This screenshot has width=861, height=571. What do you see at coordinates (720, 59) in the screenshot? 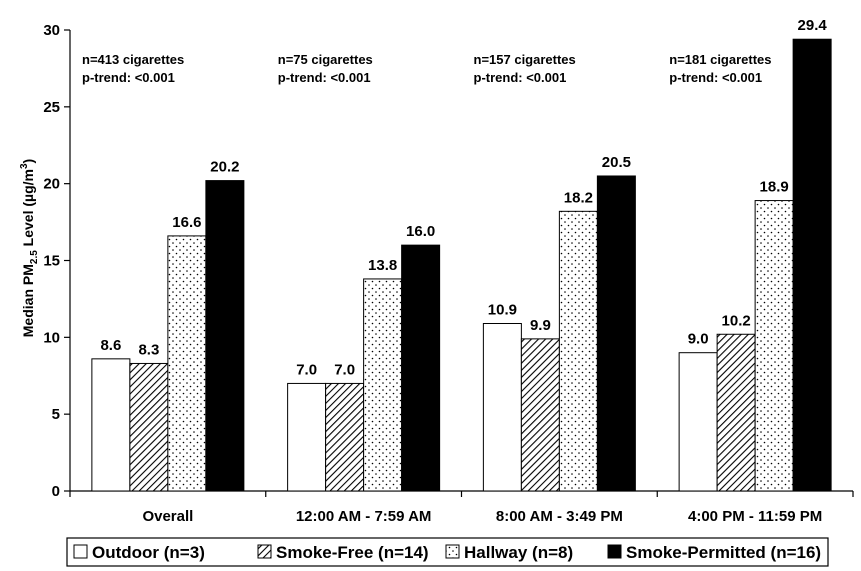
I see `annotation-count: n=181 cigarettes` at bounding box center [720, 59].